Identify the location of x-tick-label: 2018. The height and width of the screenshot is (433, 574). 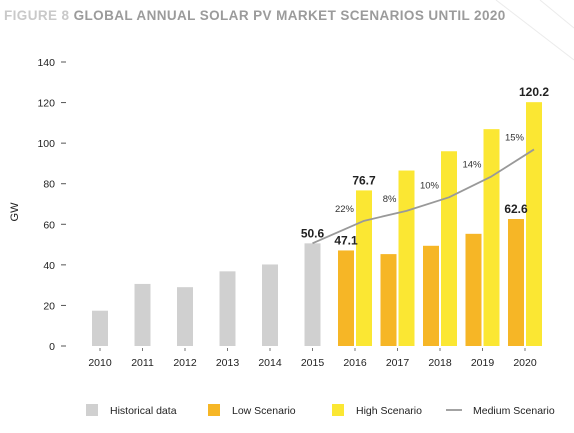
(440, 363).